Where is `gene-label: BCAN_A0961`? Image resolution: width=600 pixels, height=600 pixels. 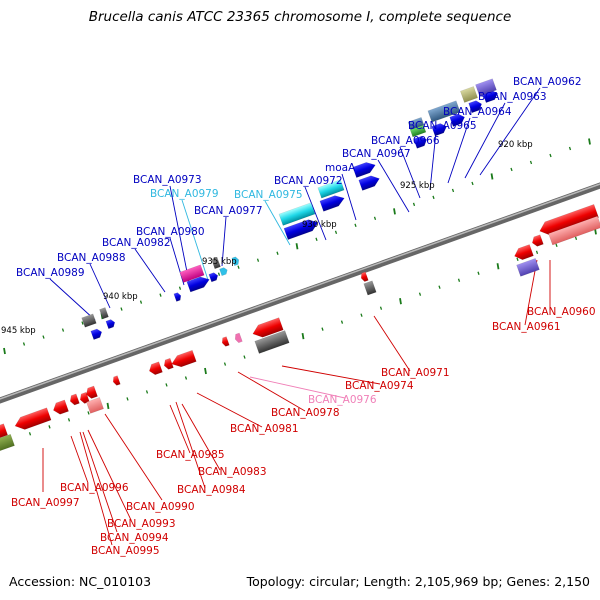
gene-label: BCAN_A0961 is located at coordinates (526, 327).